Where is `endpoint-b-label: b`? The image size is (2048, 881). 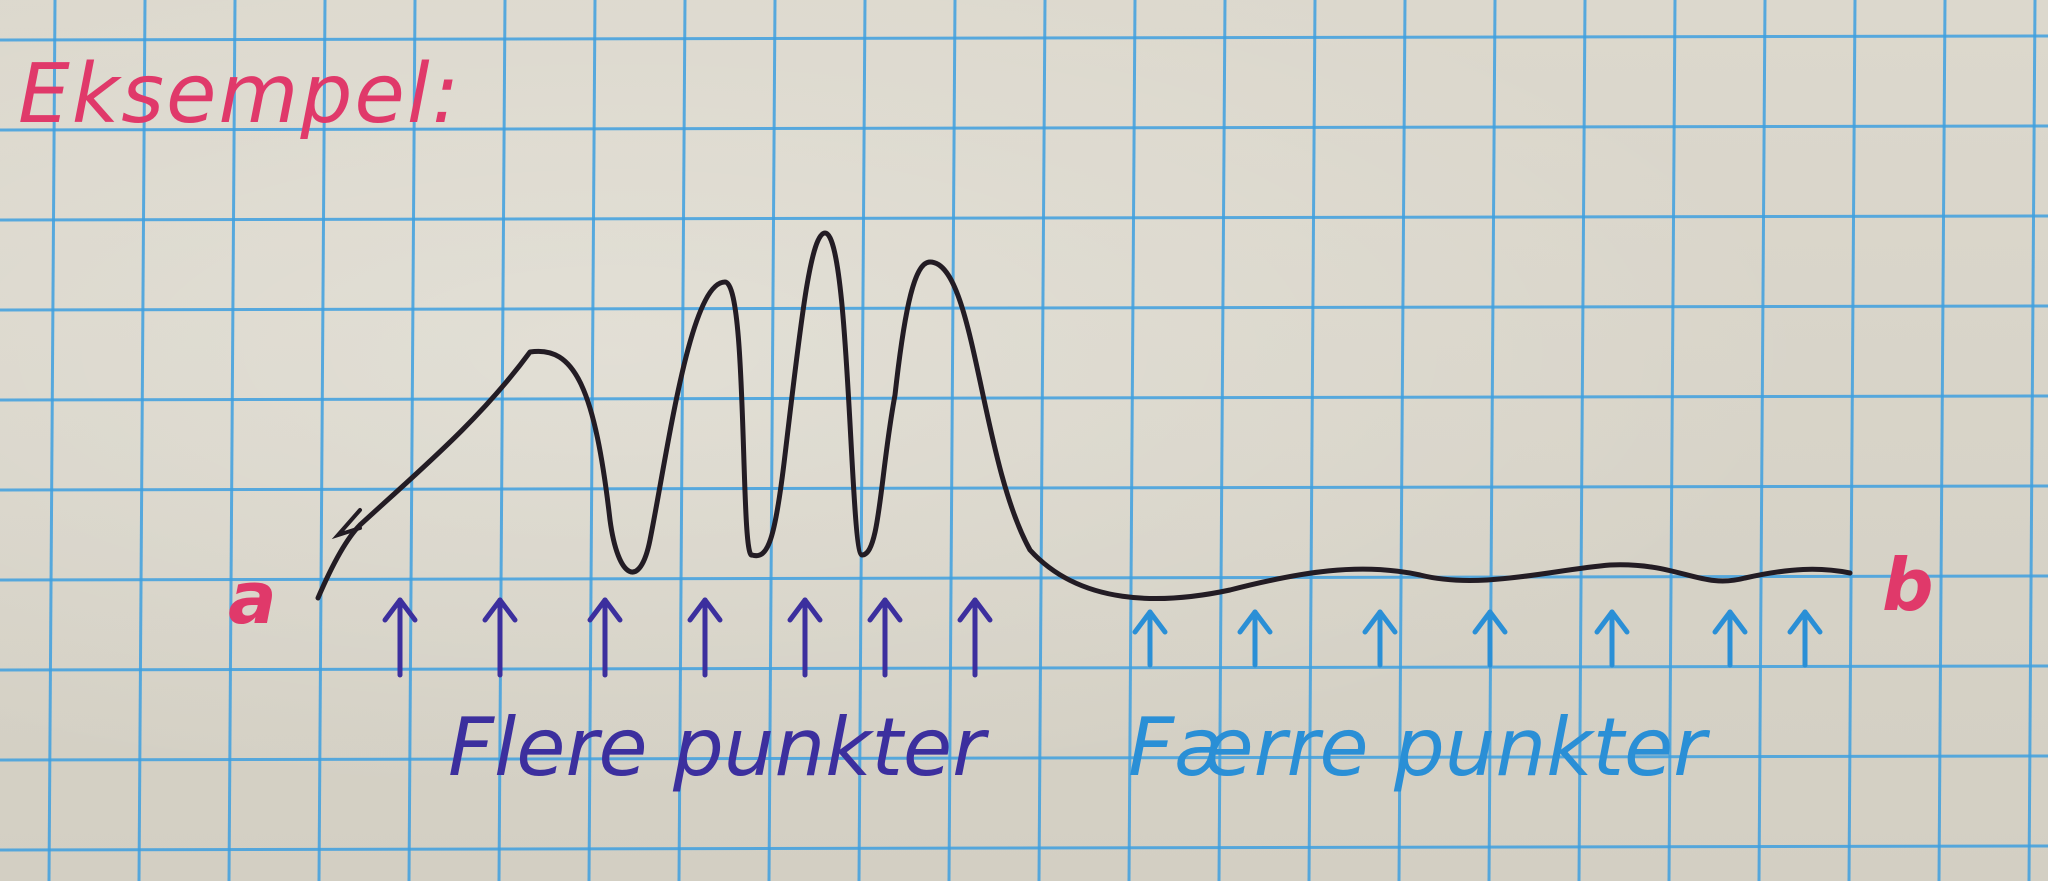
endpoint-b-label: b is located at coordinates (1908, 585).